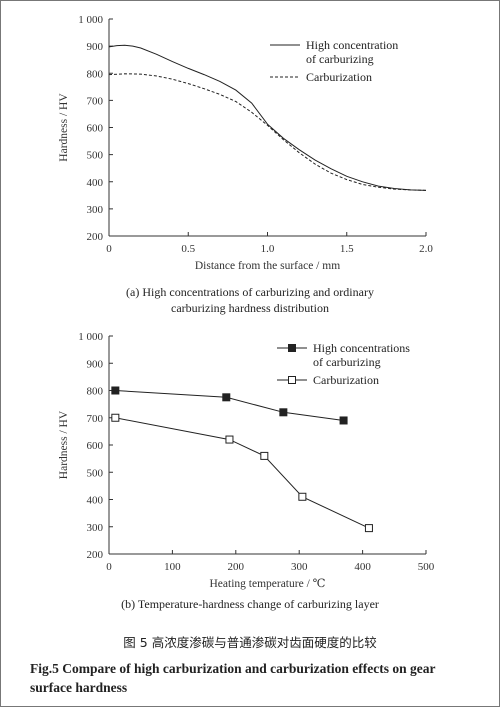  I want to click on chart-b-y-tick-label: 1 000, so click(90, 337).